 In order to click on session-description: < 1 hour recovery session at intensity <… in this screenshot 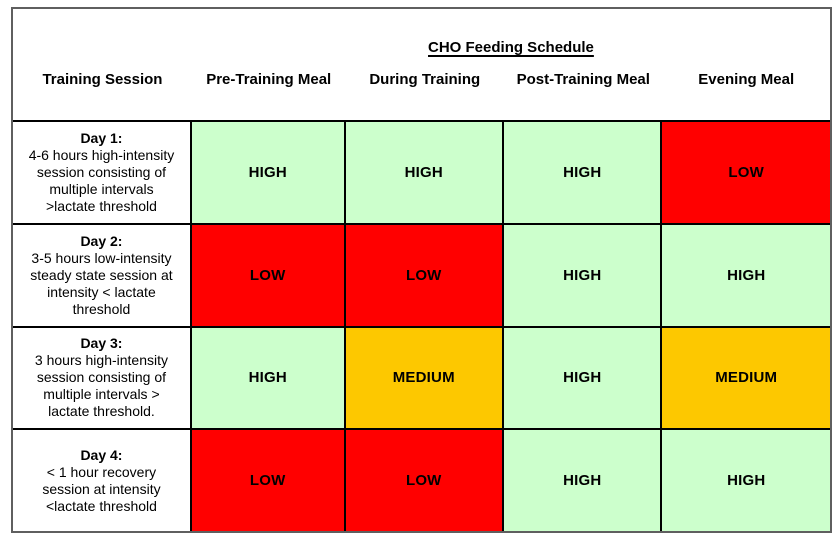, I will do `click(101, 488)`.